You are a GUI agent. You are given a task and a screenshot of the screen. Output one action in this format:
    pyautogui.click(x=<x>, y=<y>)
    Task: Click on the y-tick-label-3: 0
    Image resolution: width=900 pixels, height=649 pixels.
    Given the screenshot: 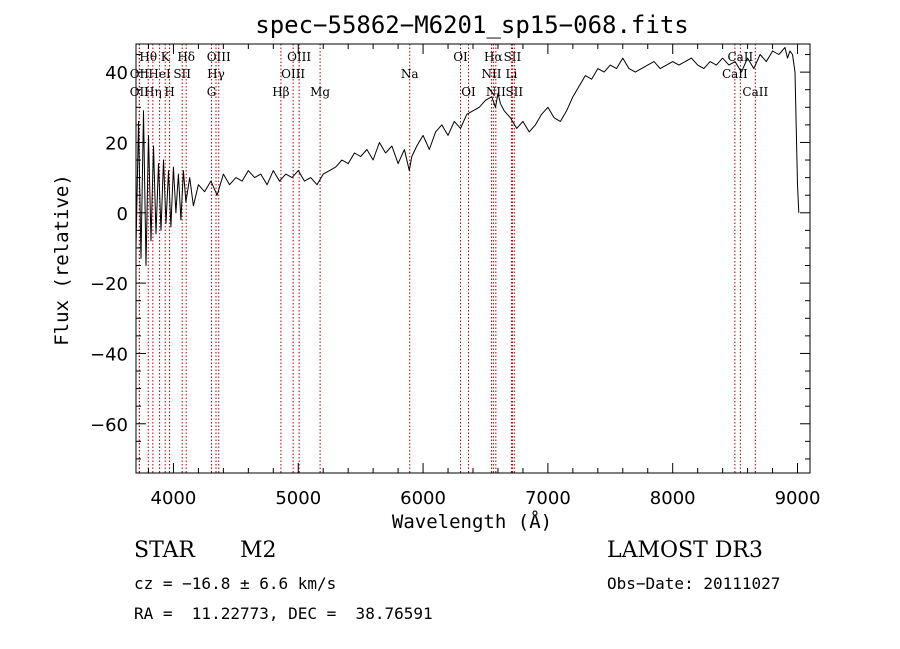 What is the action you would take?
    pyautogui.click(x=122, y=214)
    